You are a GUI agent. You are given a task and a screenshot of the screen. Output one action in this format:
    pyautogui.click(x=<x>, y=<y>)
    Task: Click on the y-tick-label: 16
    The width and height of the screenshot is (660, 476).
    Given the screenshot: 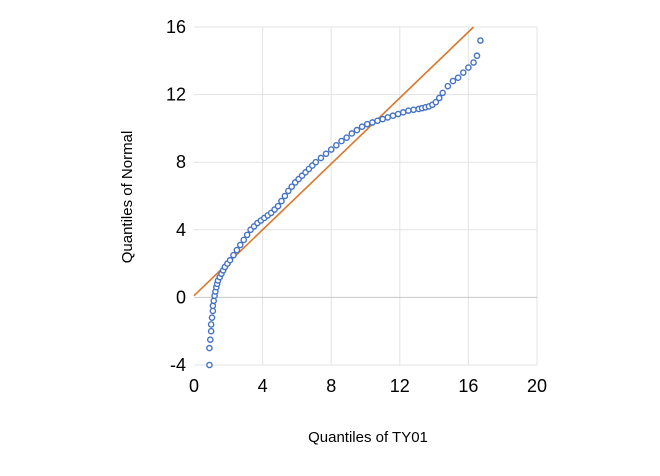 What is the action you would take?
    pyautogui.click(x=176, y=27)
    